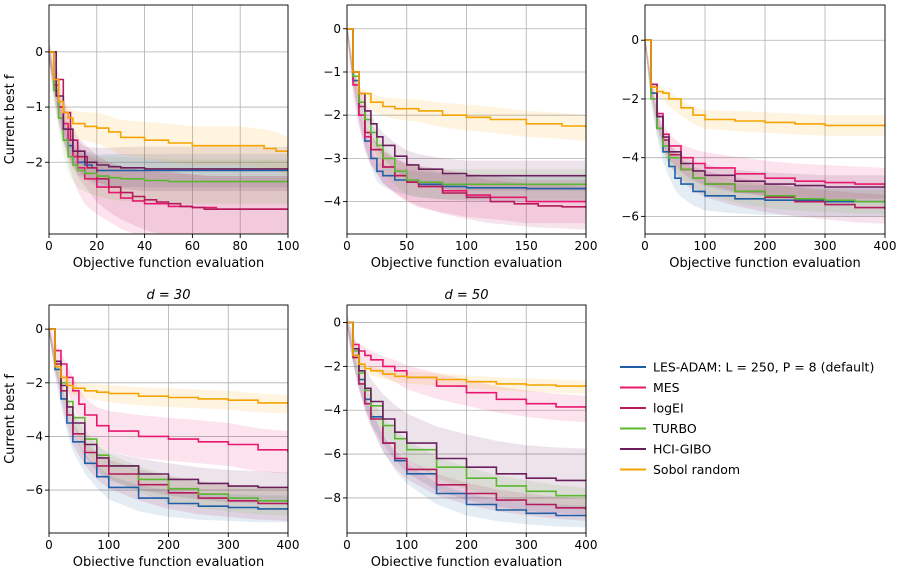 The height and width of the screenshot is (566, 913). Describe the element at coordinates (696, 469) in the screenshot. I see `legend-label-sobol: Sobol random` at that location.